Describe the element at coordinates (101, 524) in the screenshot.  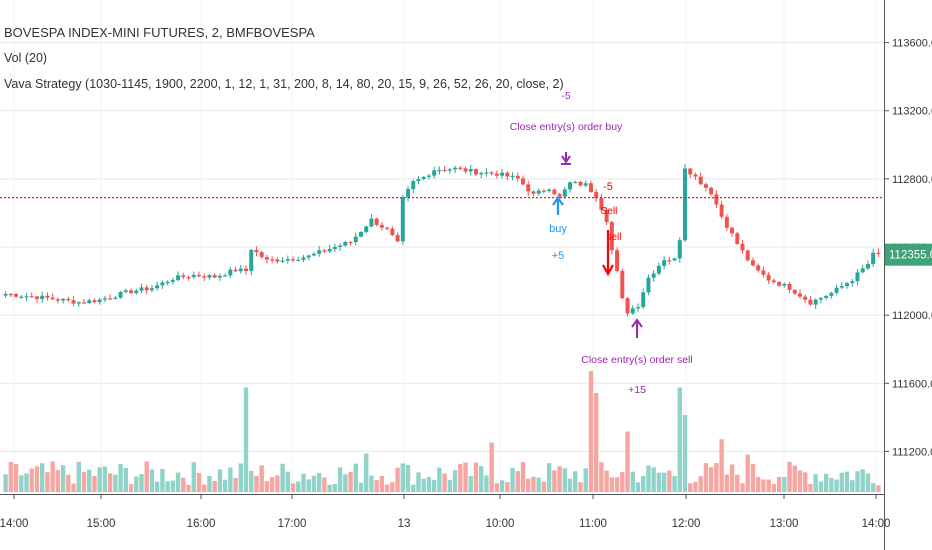
I see `time-tick-label: 15:00` at that location.